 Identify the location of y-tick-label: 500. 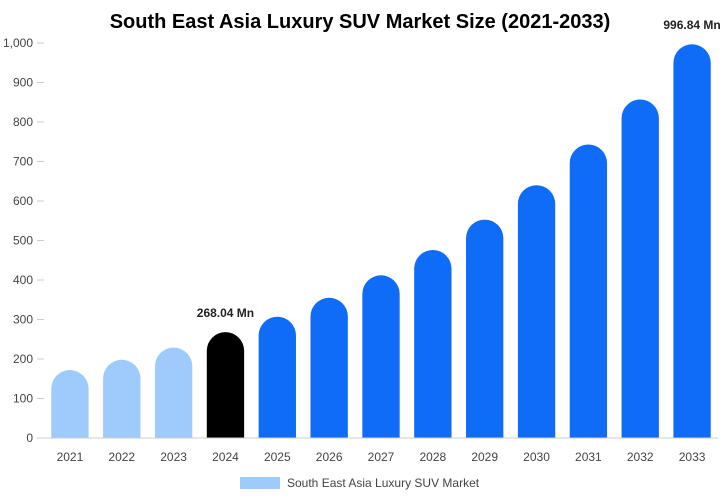
(23, 241).